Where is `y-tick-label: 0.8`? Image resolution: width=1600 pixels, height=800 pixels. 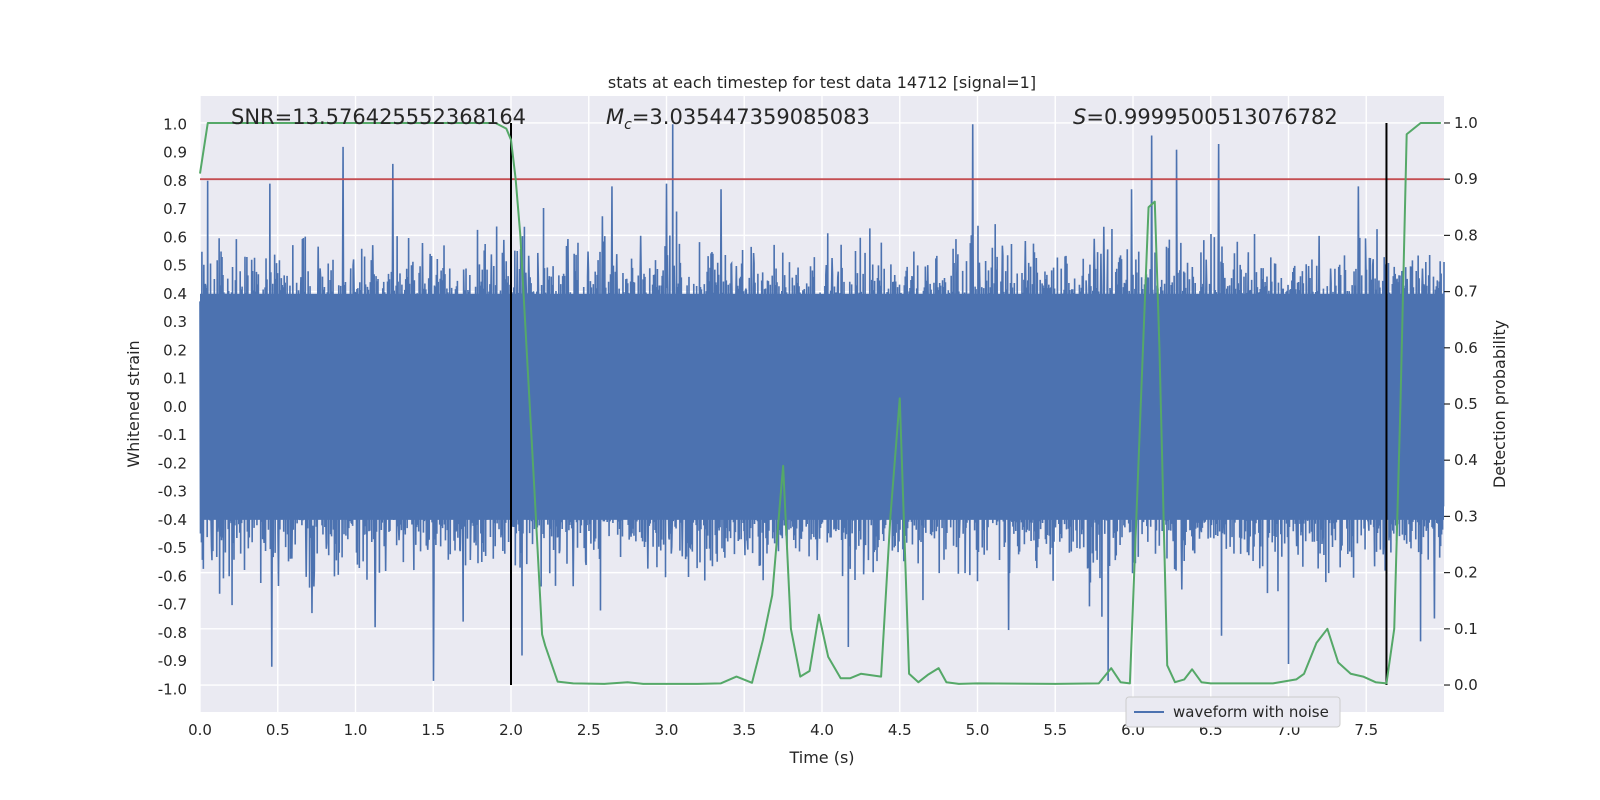 y-tick-label: 0.8 is located at coordinates (175, 181).